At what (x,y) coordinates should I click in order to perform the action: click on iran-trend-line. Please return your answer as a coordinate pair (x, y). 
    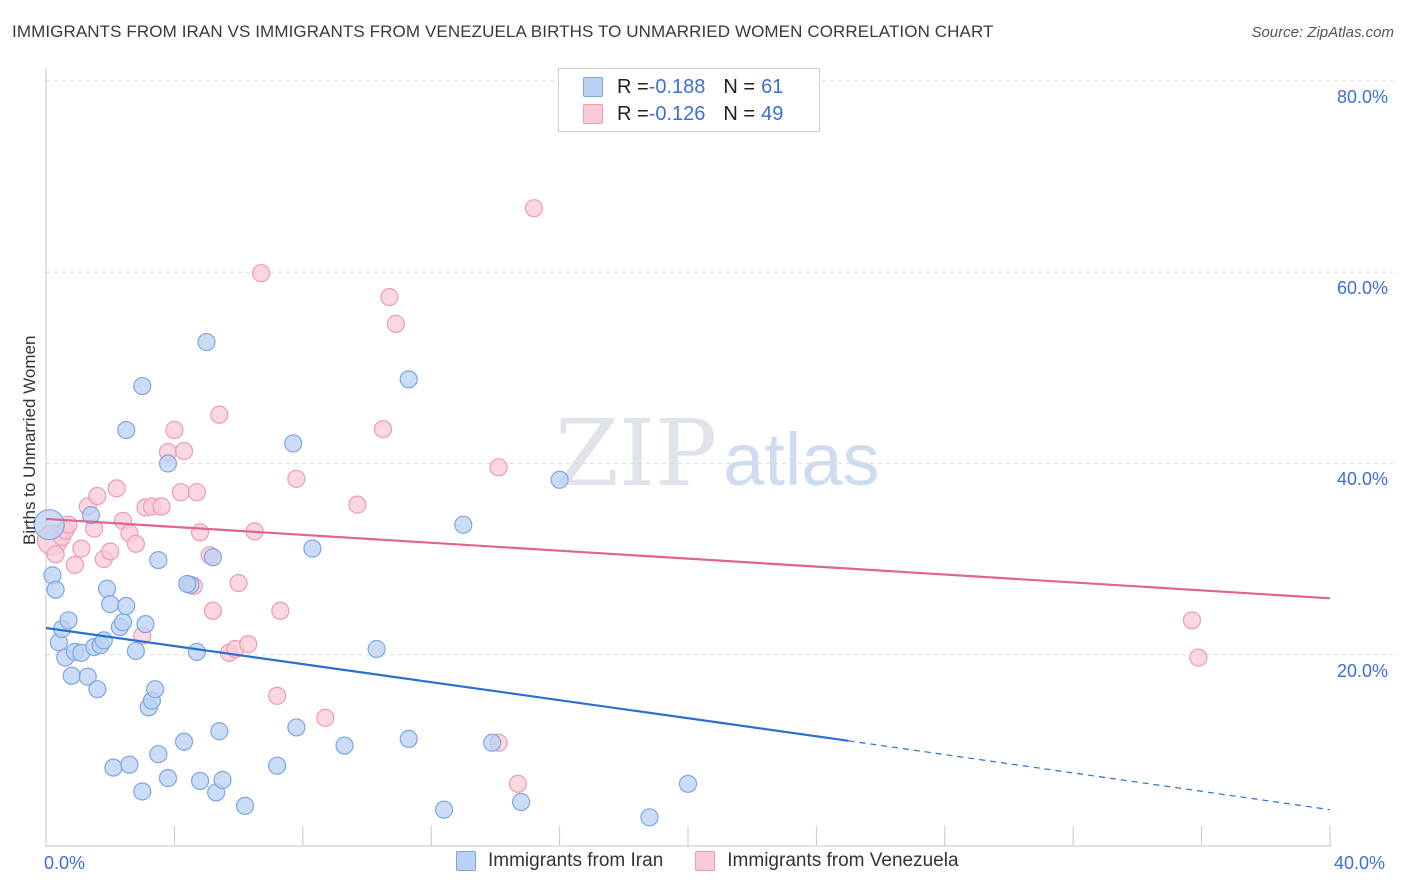
    Looking at the image, I should click on (447, 684).